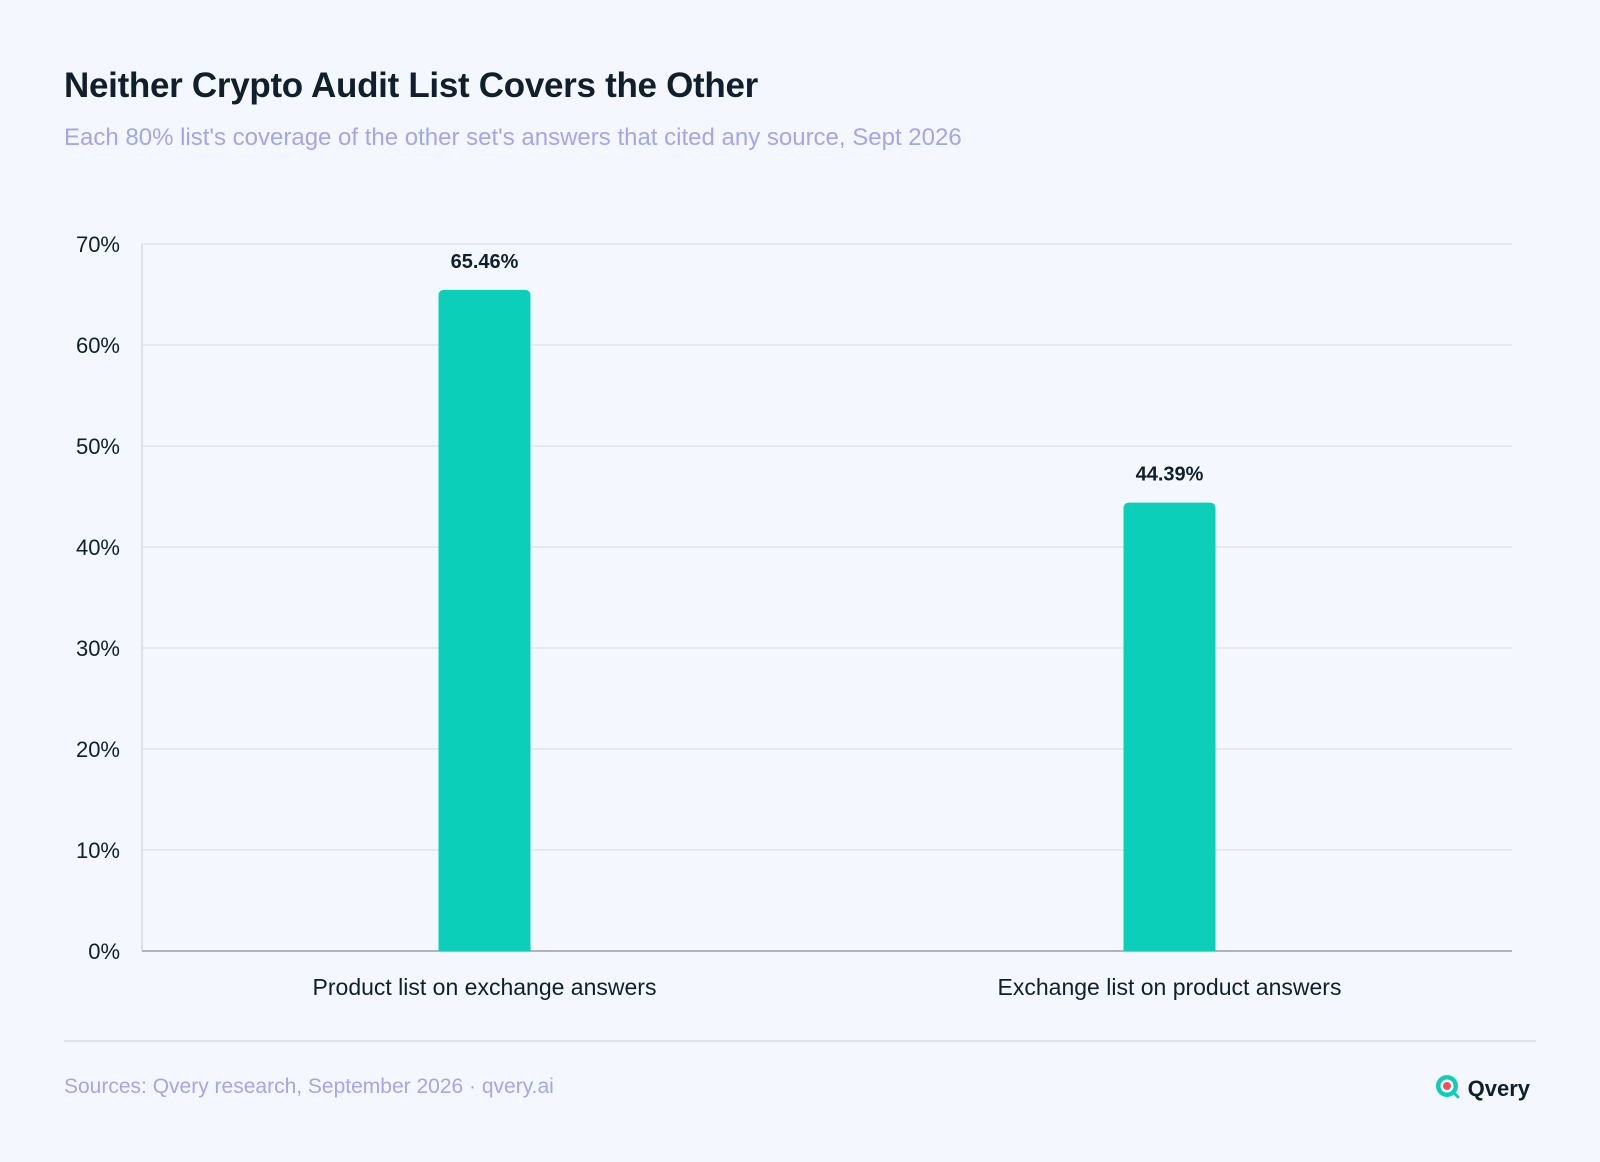 Image resolution: width=1600 pixels, height=1162 pixels. I want to click on brand: Qvery, so click(1482, 1088).